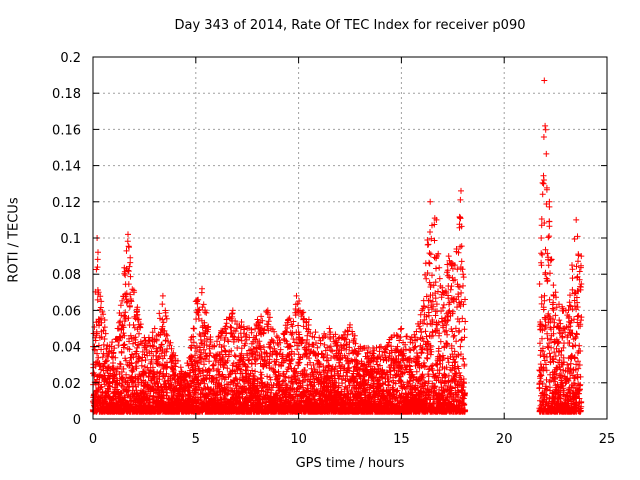  Describe the element at coordinates (196, 439) in the screenshot. I see `x-tick-label: 5` at that location.